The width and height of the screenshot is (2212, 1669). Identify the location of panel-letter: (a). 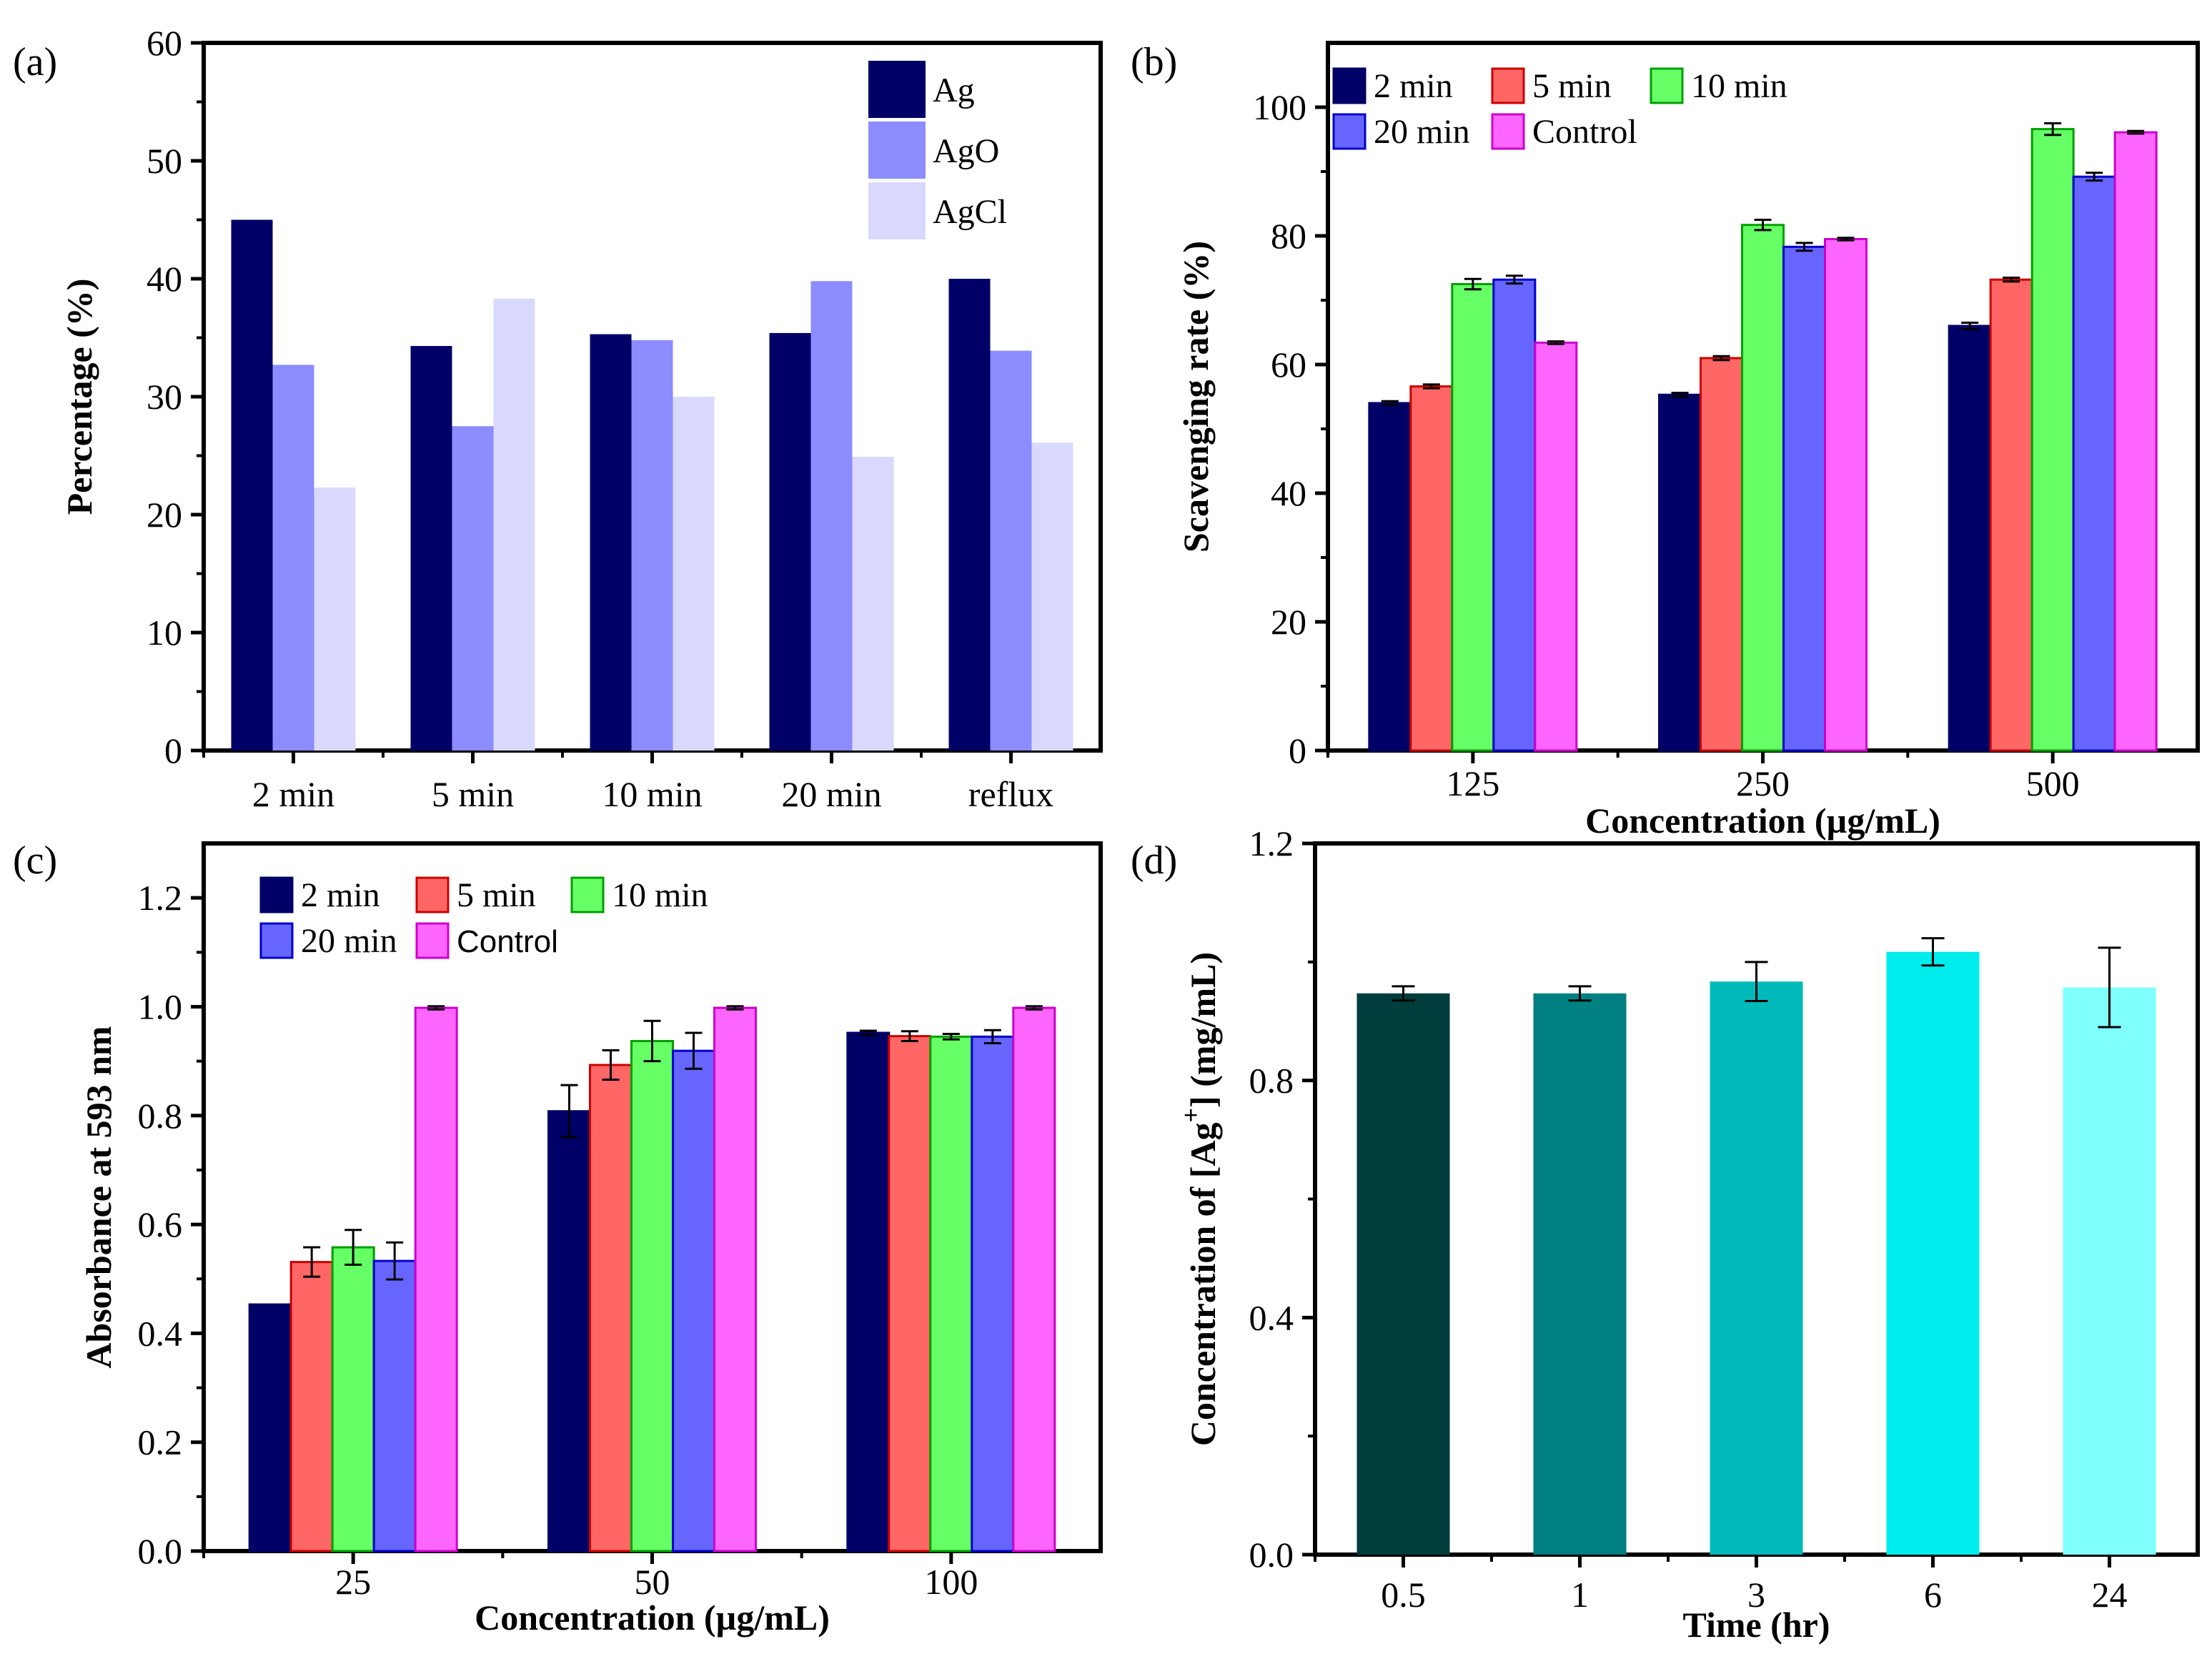
(35, 62).